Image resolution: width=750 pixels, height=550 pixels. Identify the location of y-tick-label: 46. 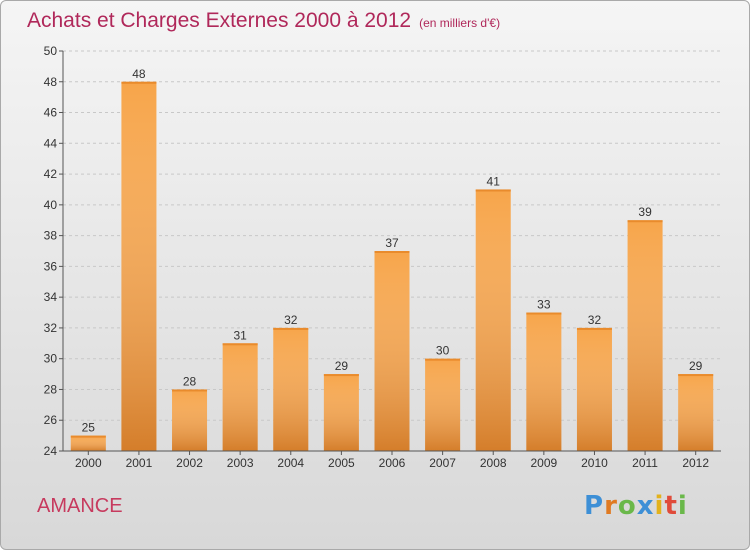
(51, 113).